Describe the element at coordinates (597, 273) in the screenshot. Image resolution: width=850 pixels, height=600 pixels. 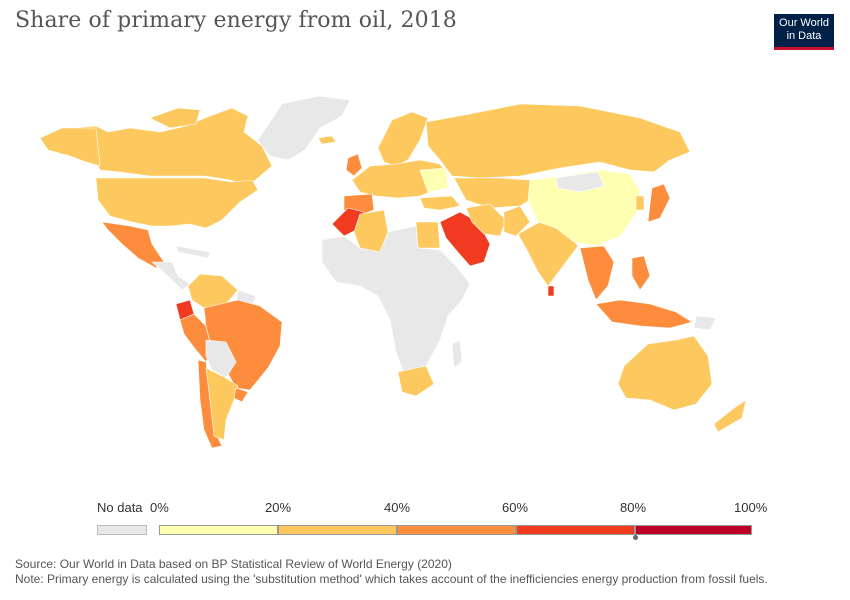
I see `region-southeast-asia` at that location.